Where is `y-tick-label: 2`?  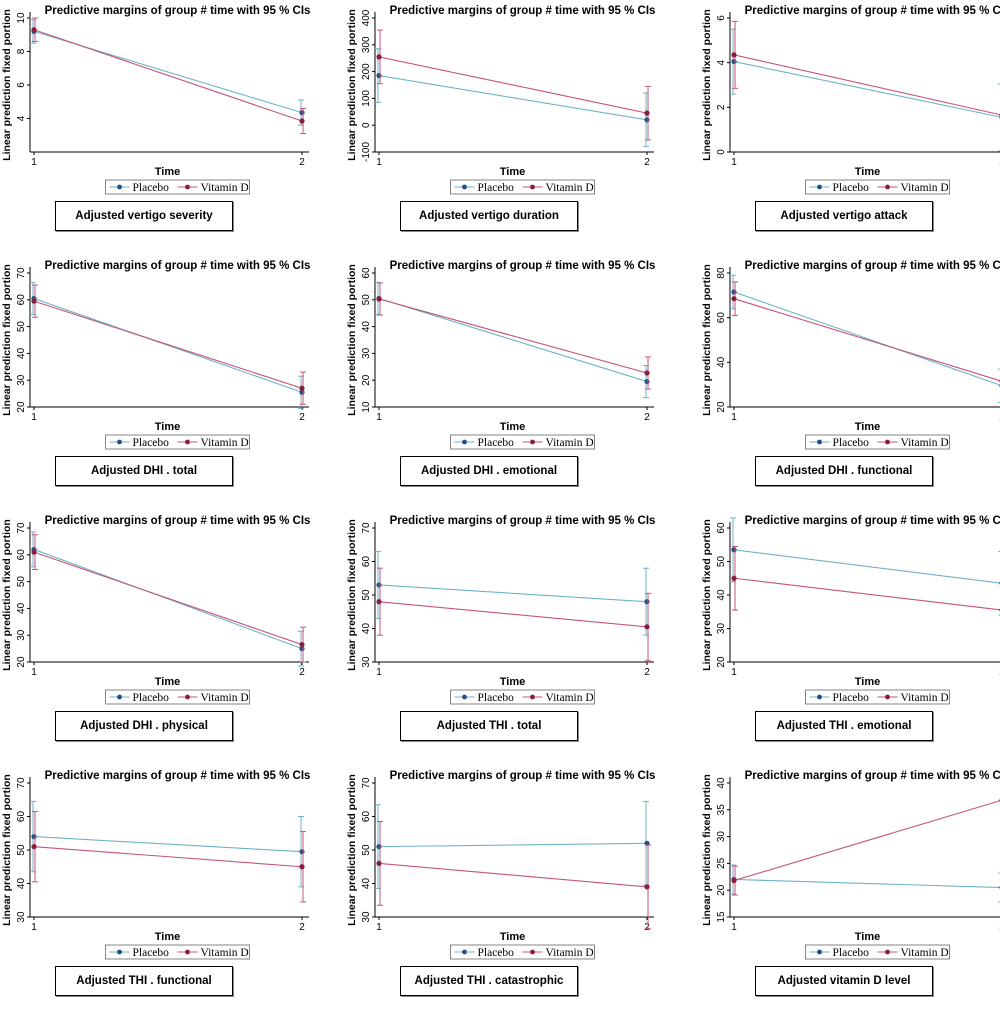 y-tick-label: 2 is located at coordinates (721, 107).